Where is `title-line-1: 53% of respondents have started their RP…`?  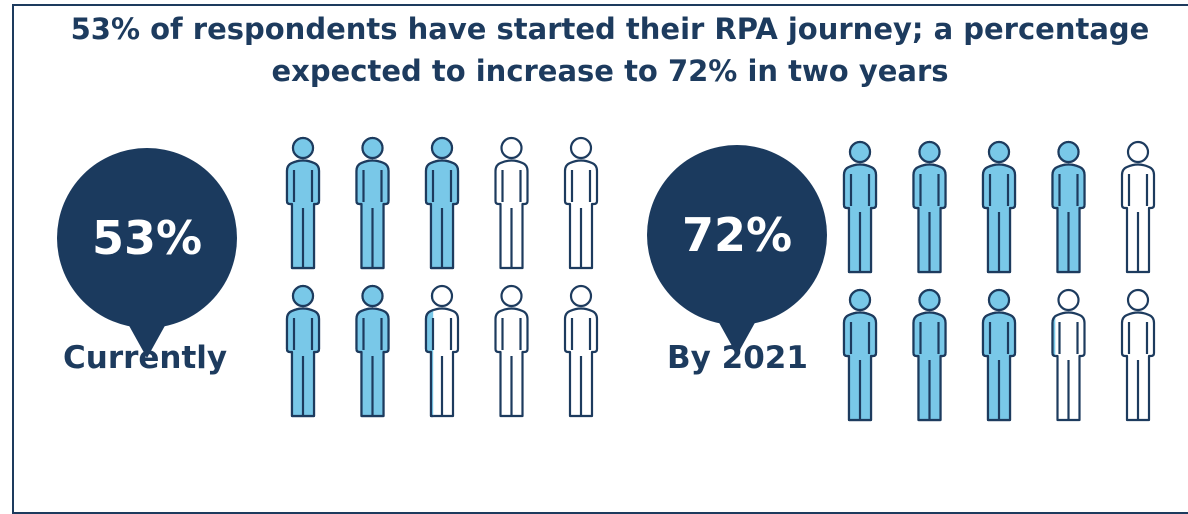 title-line-1: 53% of respondents have started their RP… is located at coordinates (610, 29).